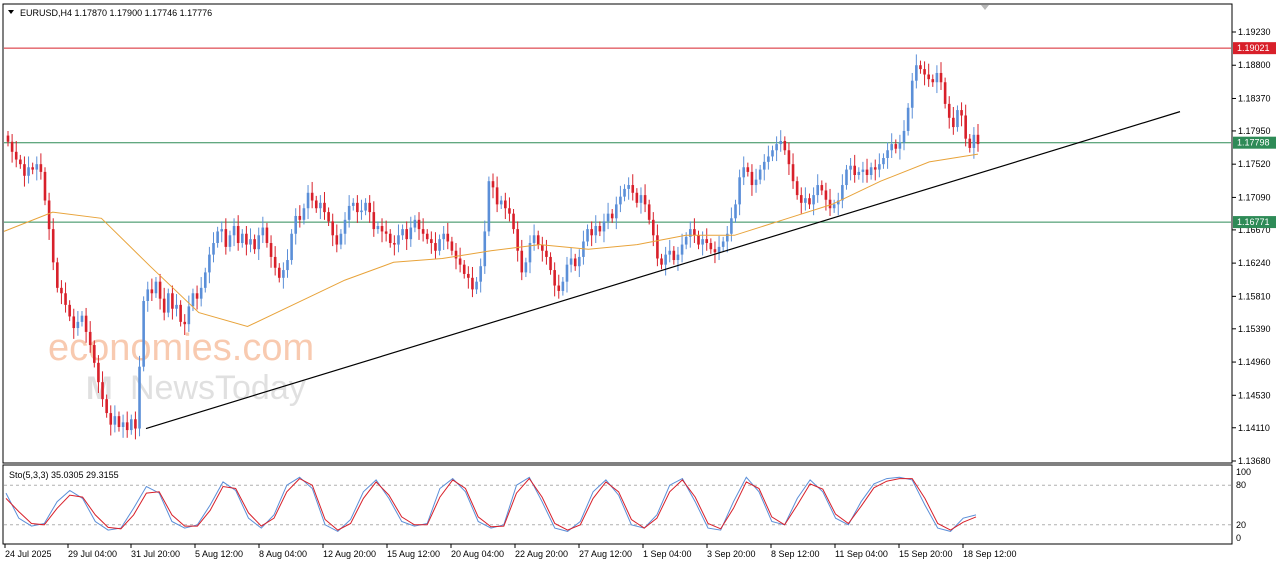 The height and width of the screenshot is (567, 1280). I want to click on y-tick-label: 1.14530, so click(1254, 395).